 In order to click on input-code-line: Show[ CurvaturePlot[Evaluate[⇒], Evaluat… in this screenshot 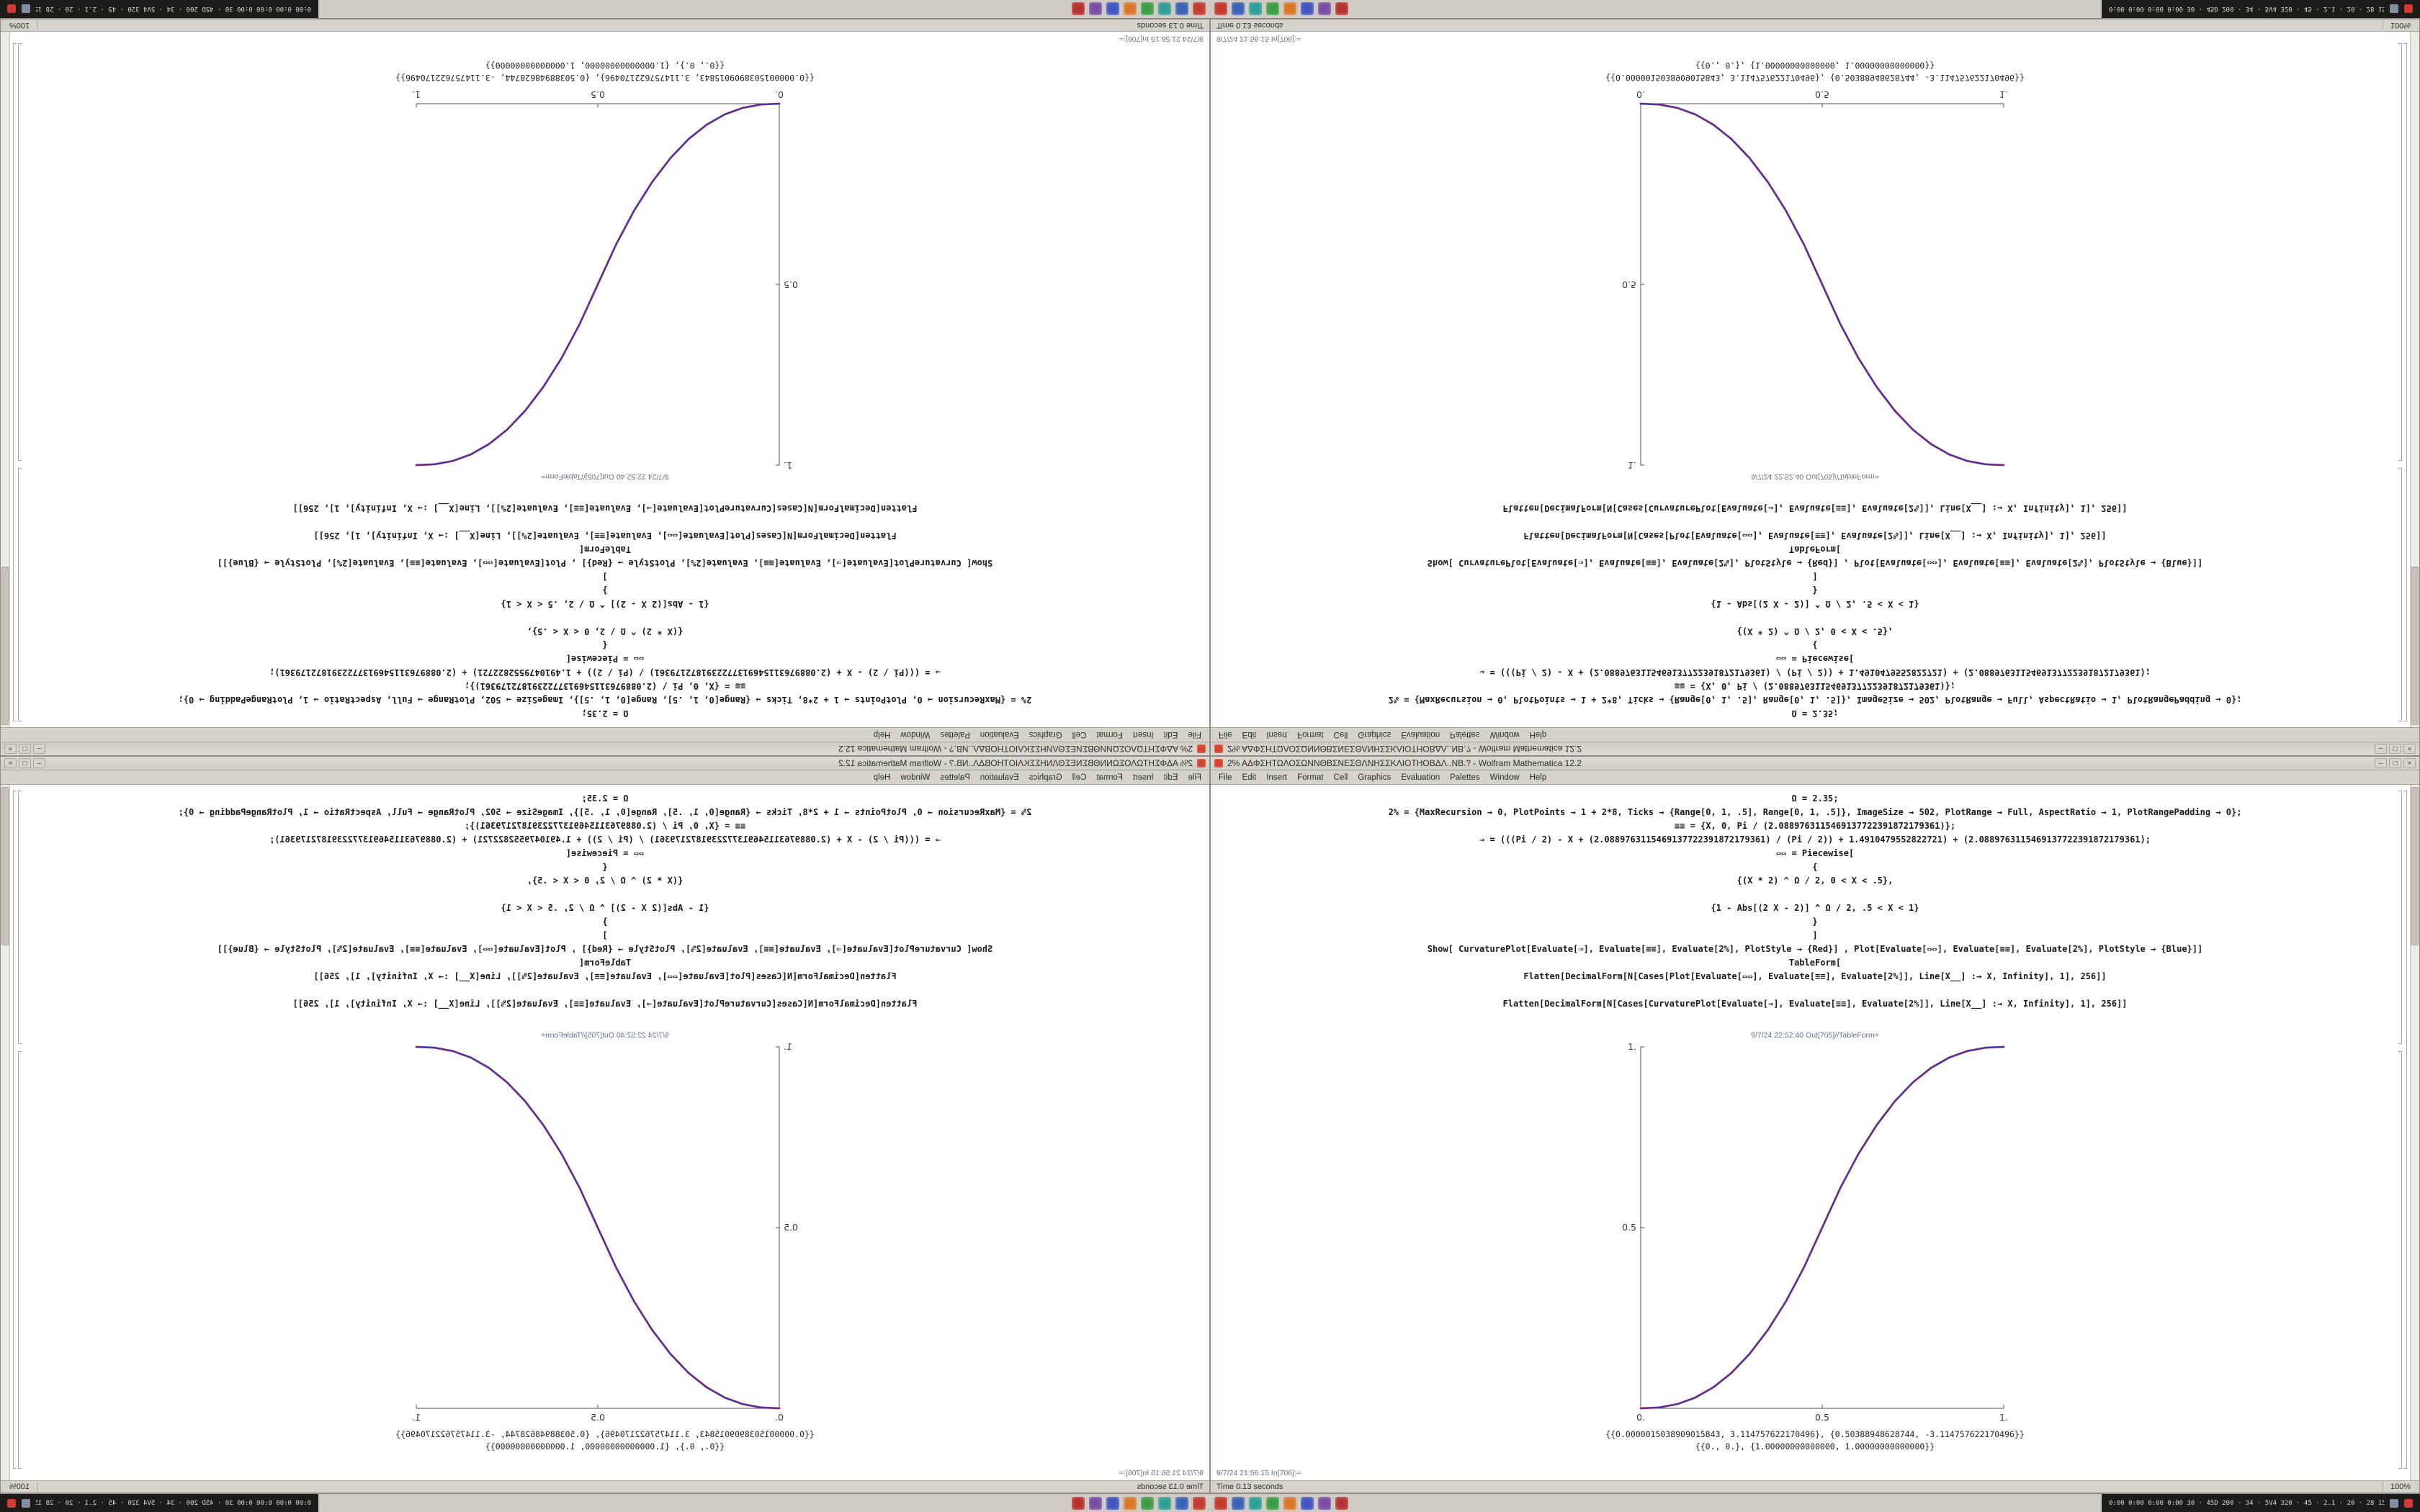, I will do `click(1815, 949)`.